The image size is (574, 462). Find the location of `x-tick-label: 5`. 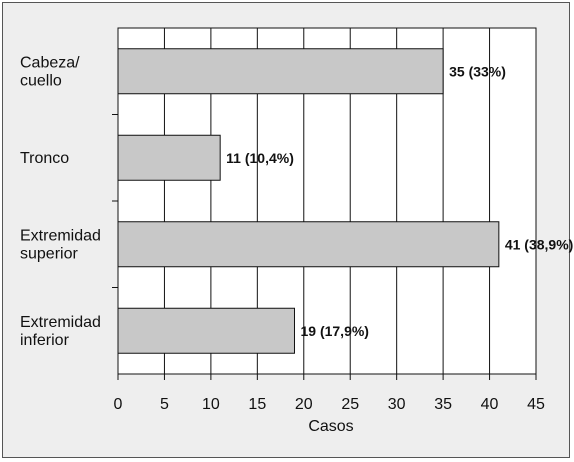

x-tick-label: 5 is located at coordinates (164, 404).